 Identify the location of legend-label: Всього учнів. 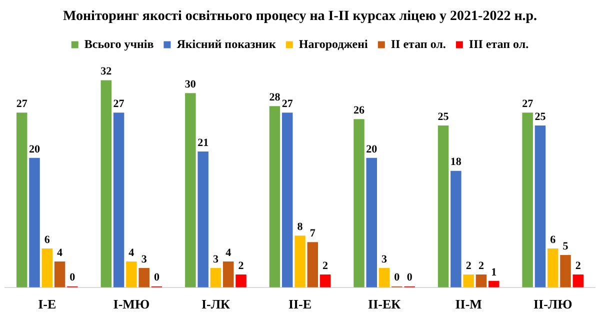
(119, 43).